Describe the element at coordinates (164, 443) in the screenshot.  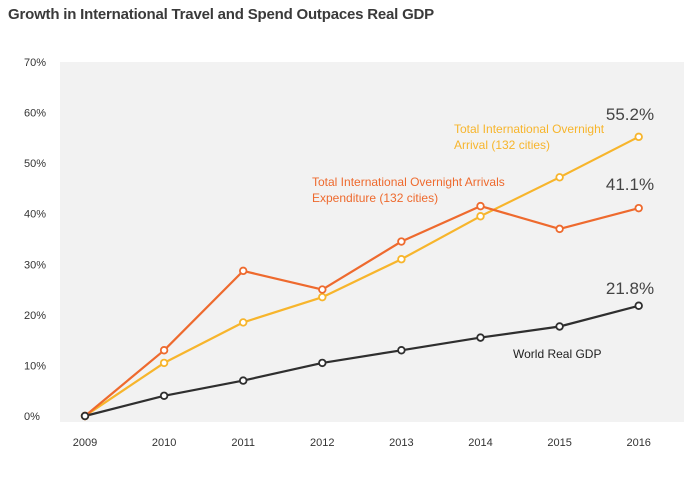
I see `x-tick-label: 2010` at that location.